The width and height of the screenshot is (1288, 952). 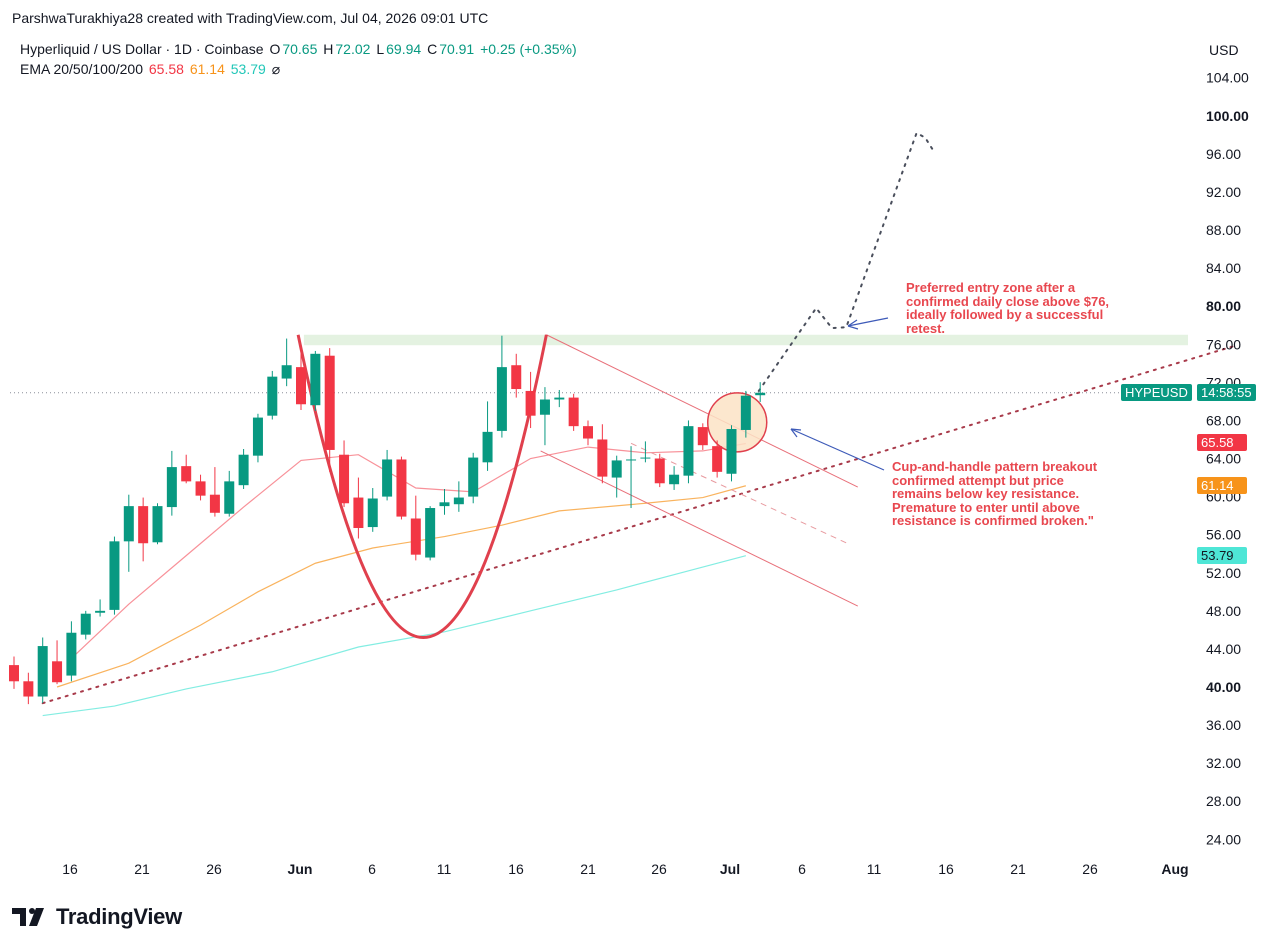 I want to click on open-value: 70.65, so click(x=300, y=49).